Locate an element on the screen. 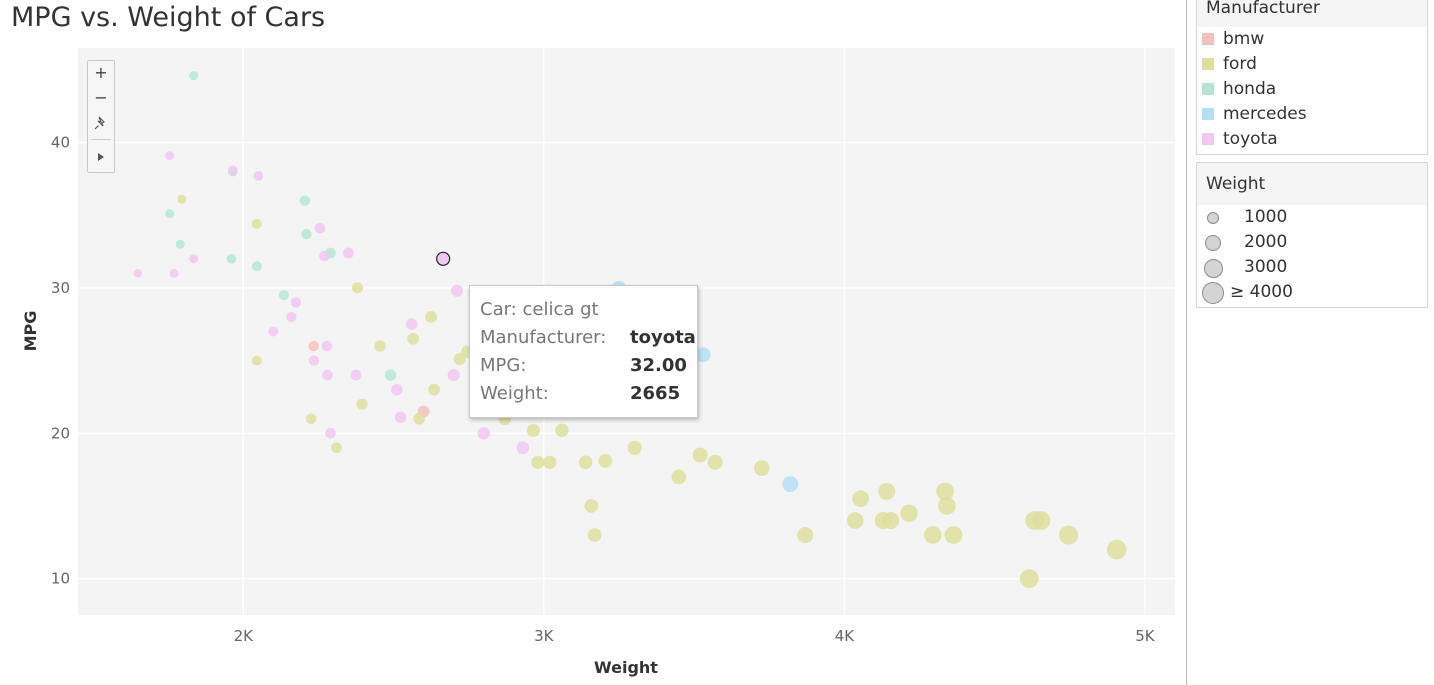 The image size is (1434, 685). legend-label: bmw is located at coordinates (1244, 39).